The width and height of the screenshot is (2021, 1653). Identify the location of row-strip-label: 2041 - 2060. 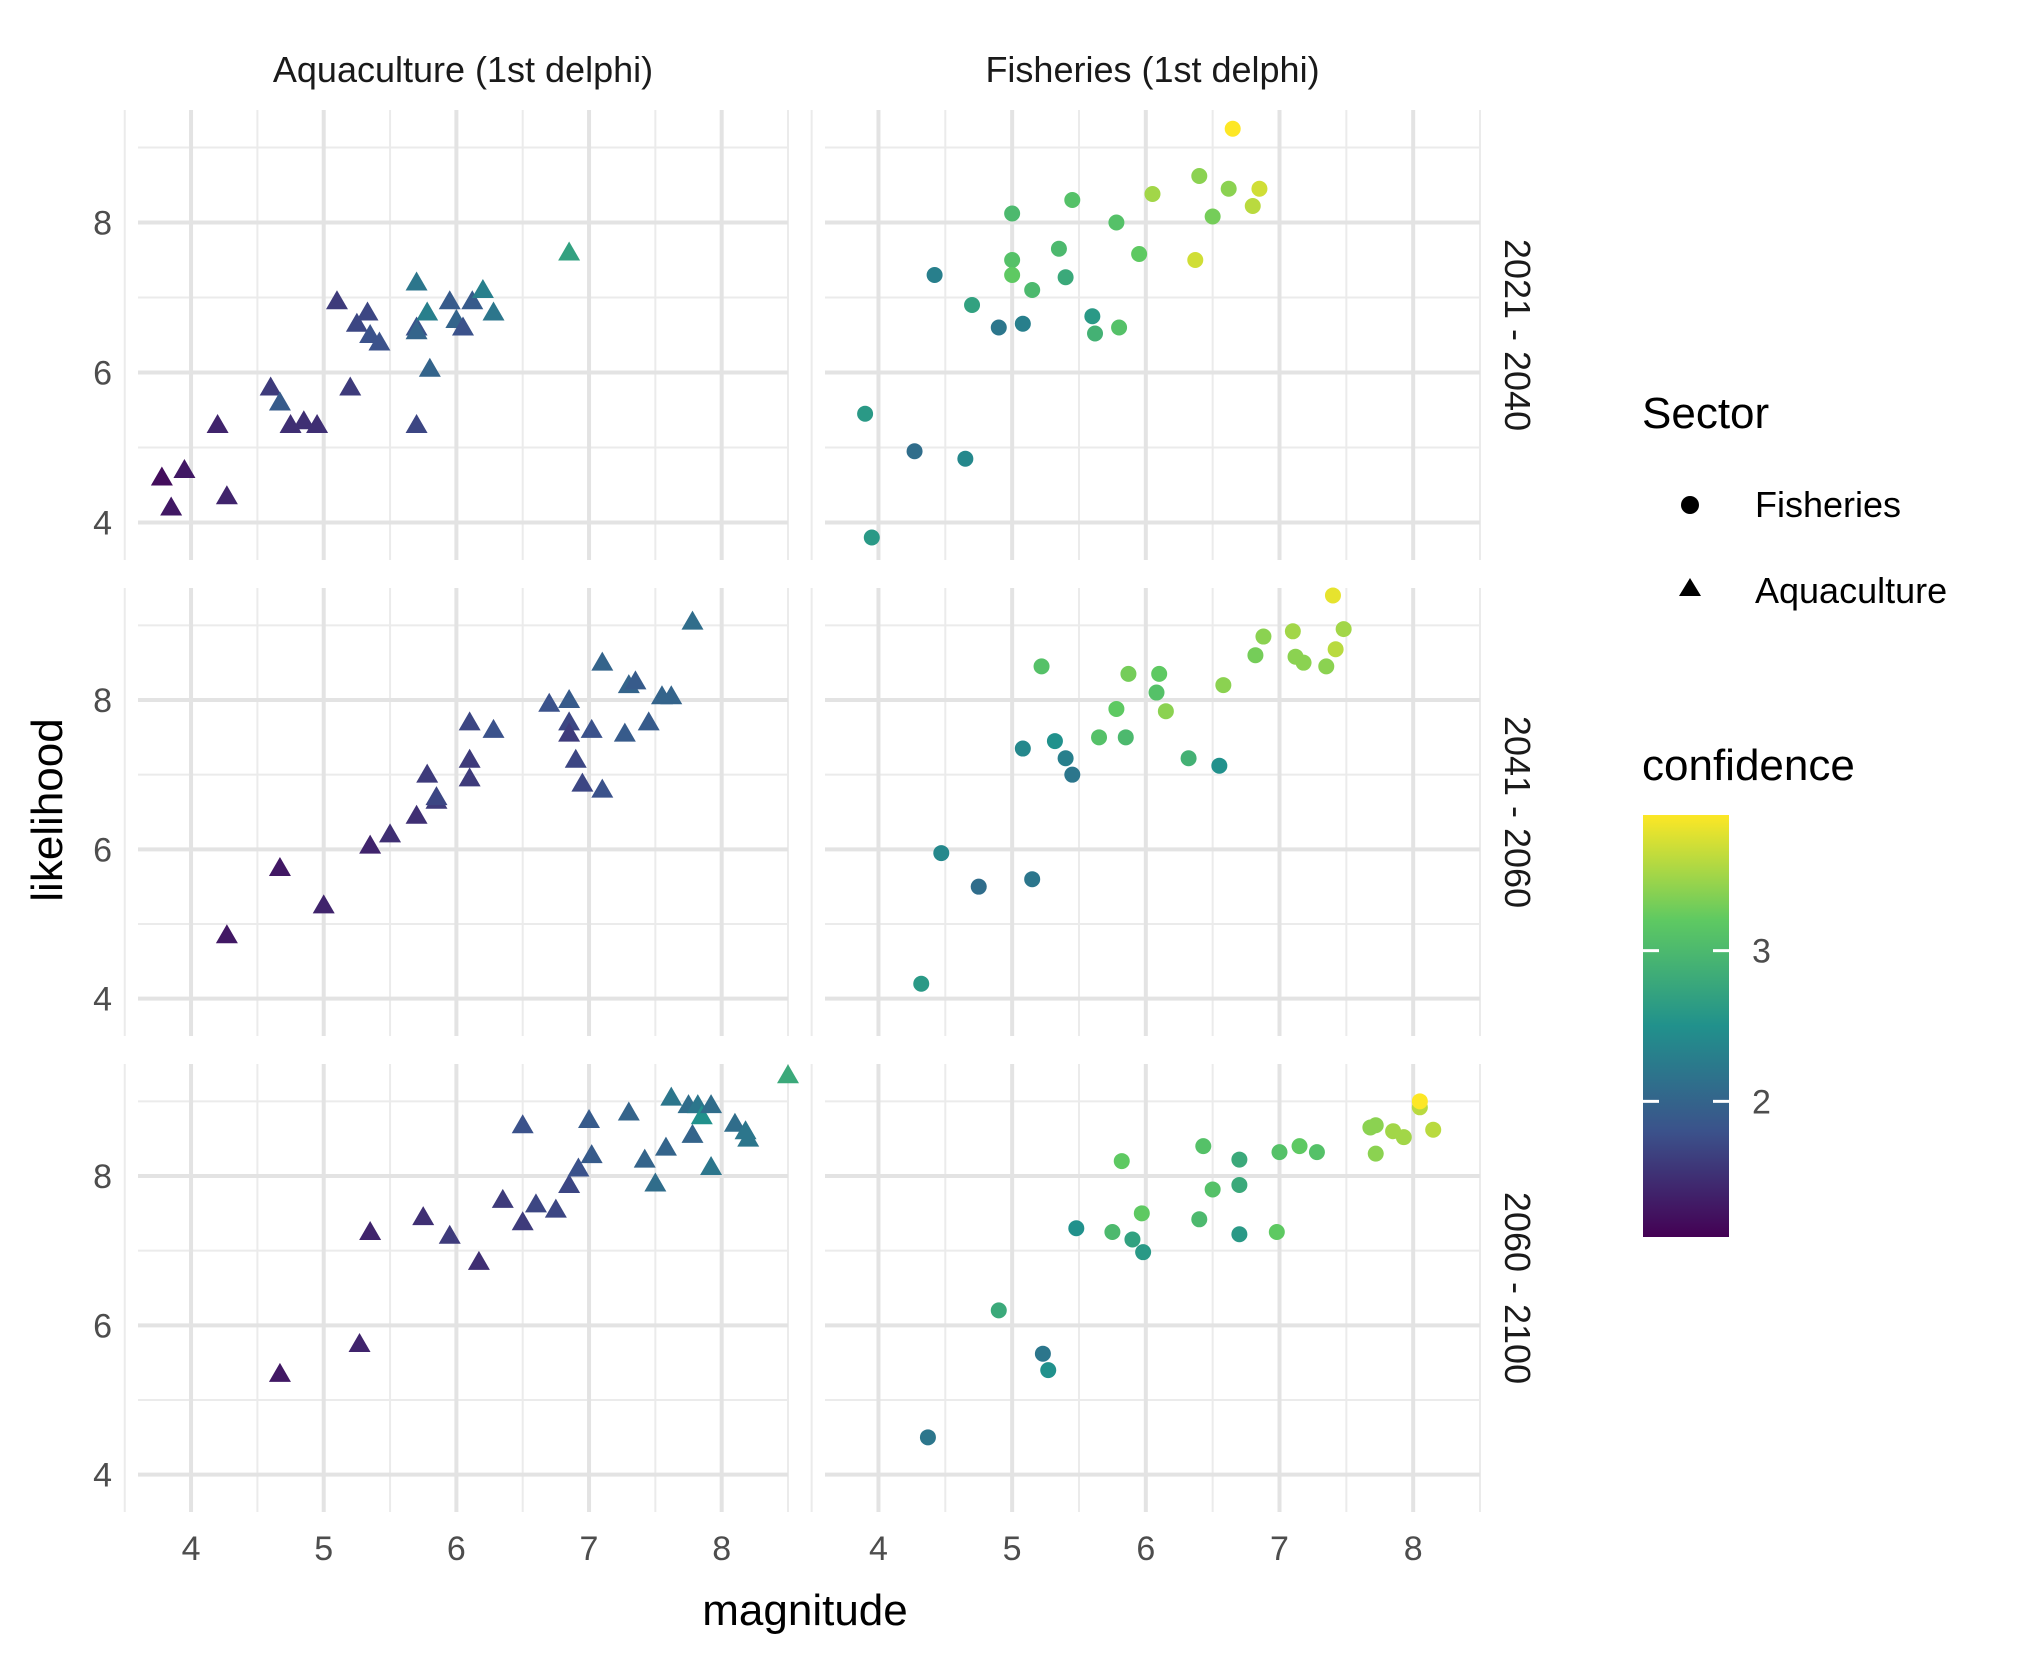
(1517, 812).